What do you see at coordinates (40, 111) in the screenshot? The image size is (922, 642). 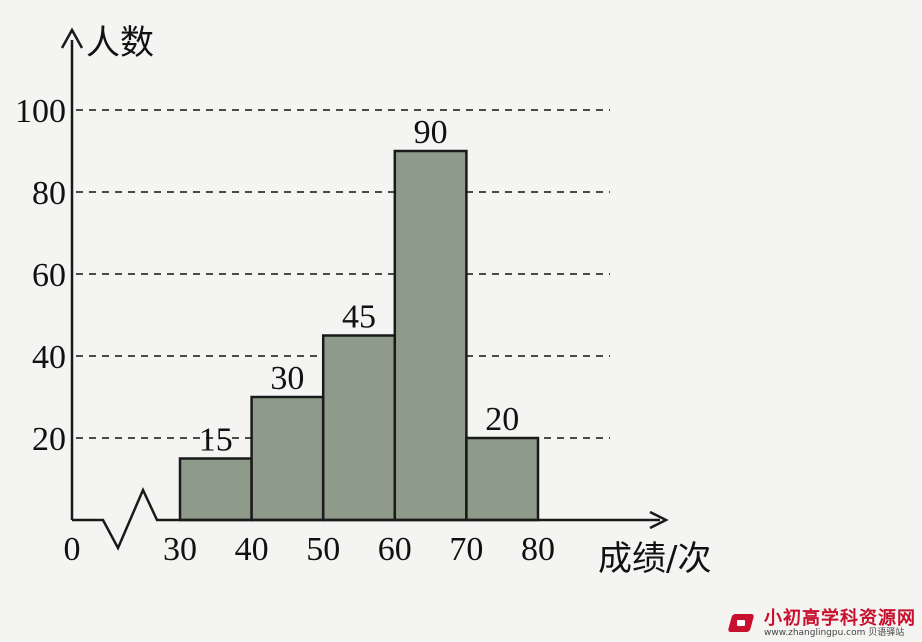 I see `y-tick-label: 100` at bounding box center [40, 111].